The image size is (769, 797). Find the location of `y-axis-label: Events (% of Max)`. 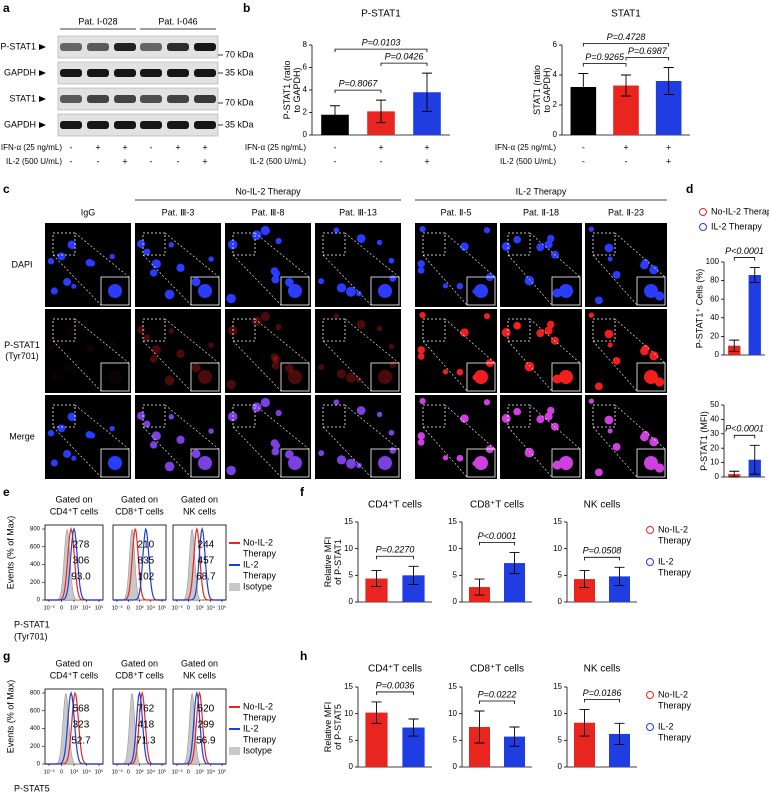

y-axis-label: Events (% of Max) is located at coordinates (10, 717).